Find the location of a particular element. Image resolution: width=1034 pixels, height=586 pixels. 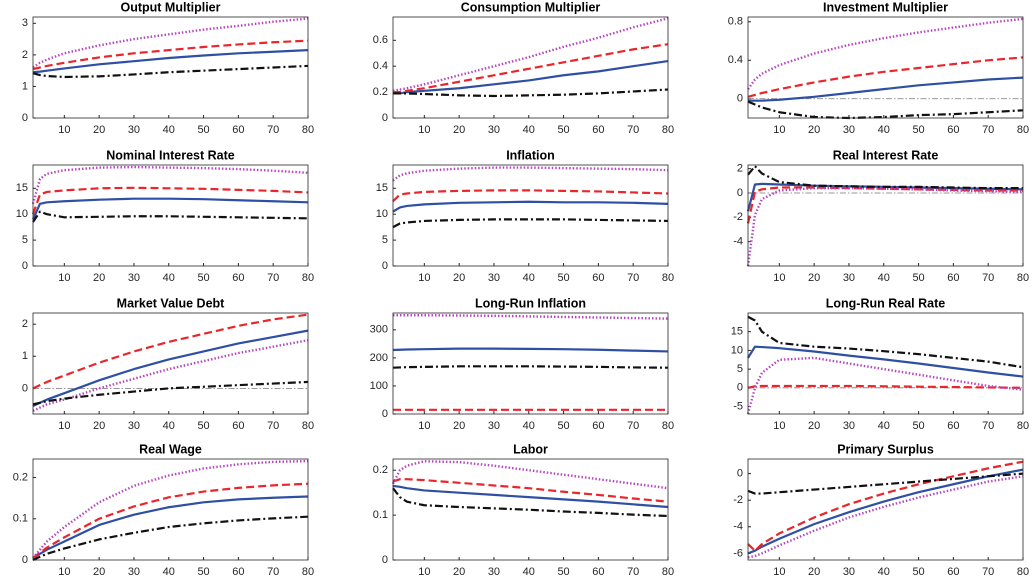

y-tick-label: 0.1 is located at coordinates (380, 515).